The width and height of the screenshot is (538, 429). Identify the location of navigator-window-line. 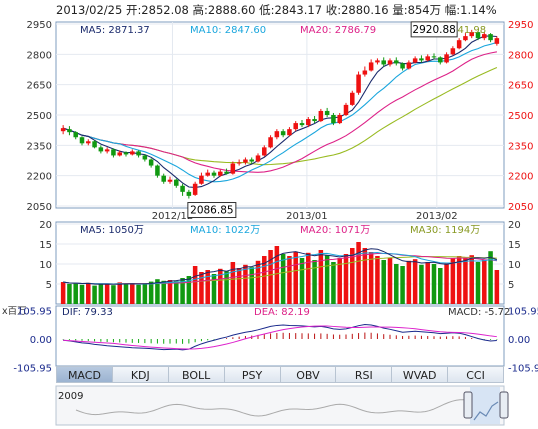
(486, 411).